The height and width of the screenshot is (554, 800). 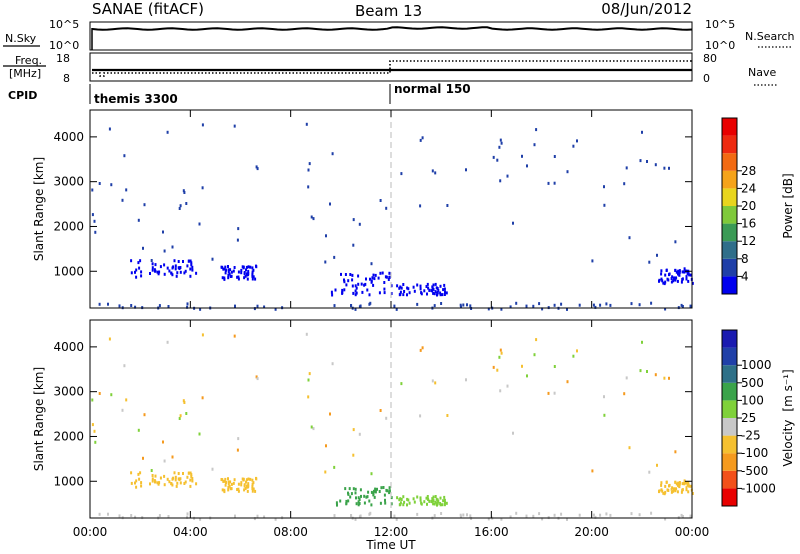 I want to click on power-colorbar: 4 8 12 16 20 24 28 Power [dB], so click(x=758, y=206).